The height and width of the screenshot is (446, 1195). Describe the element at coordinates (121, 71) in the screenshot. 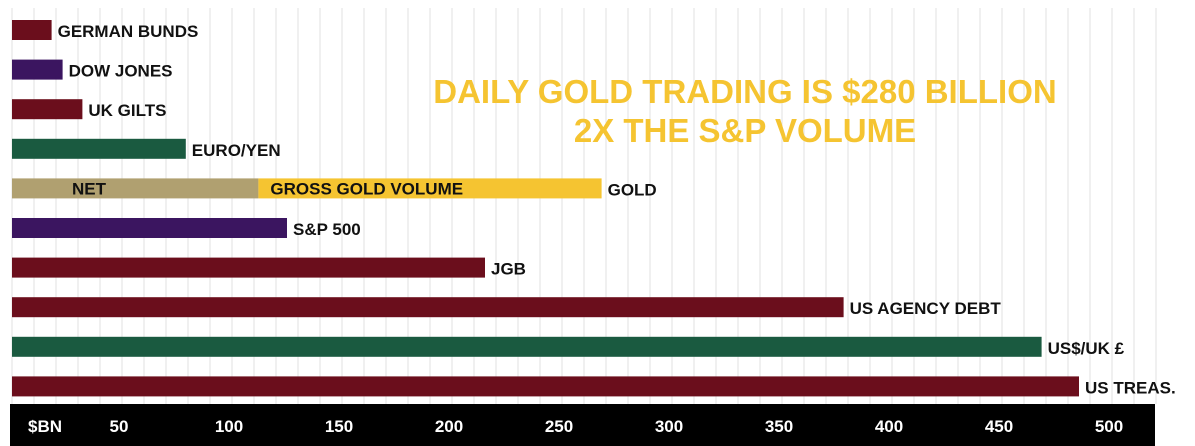

I see `bar-category-label: DOW JONES` at that location.